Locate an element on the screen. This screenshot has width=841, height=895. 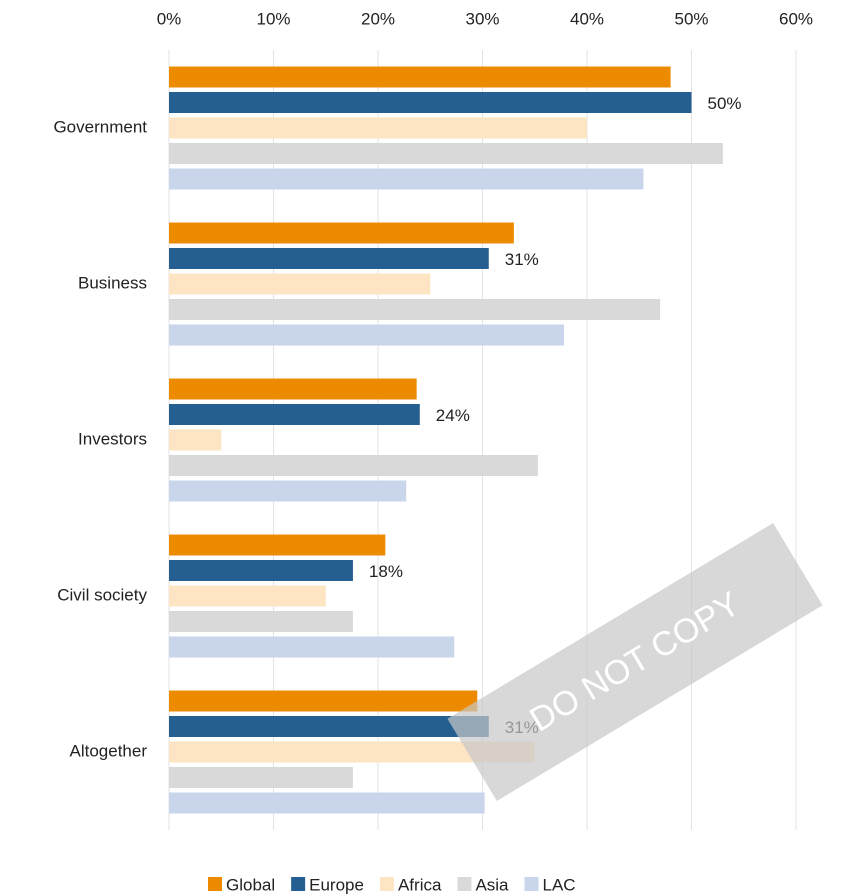
y-tick-label: Altogether is located at coordinates (109, 750).